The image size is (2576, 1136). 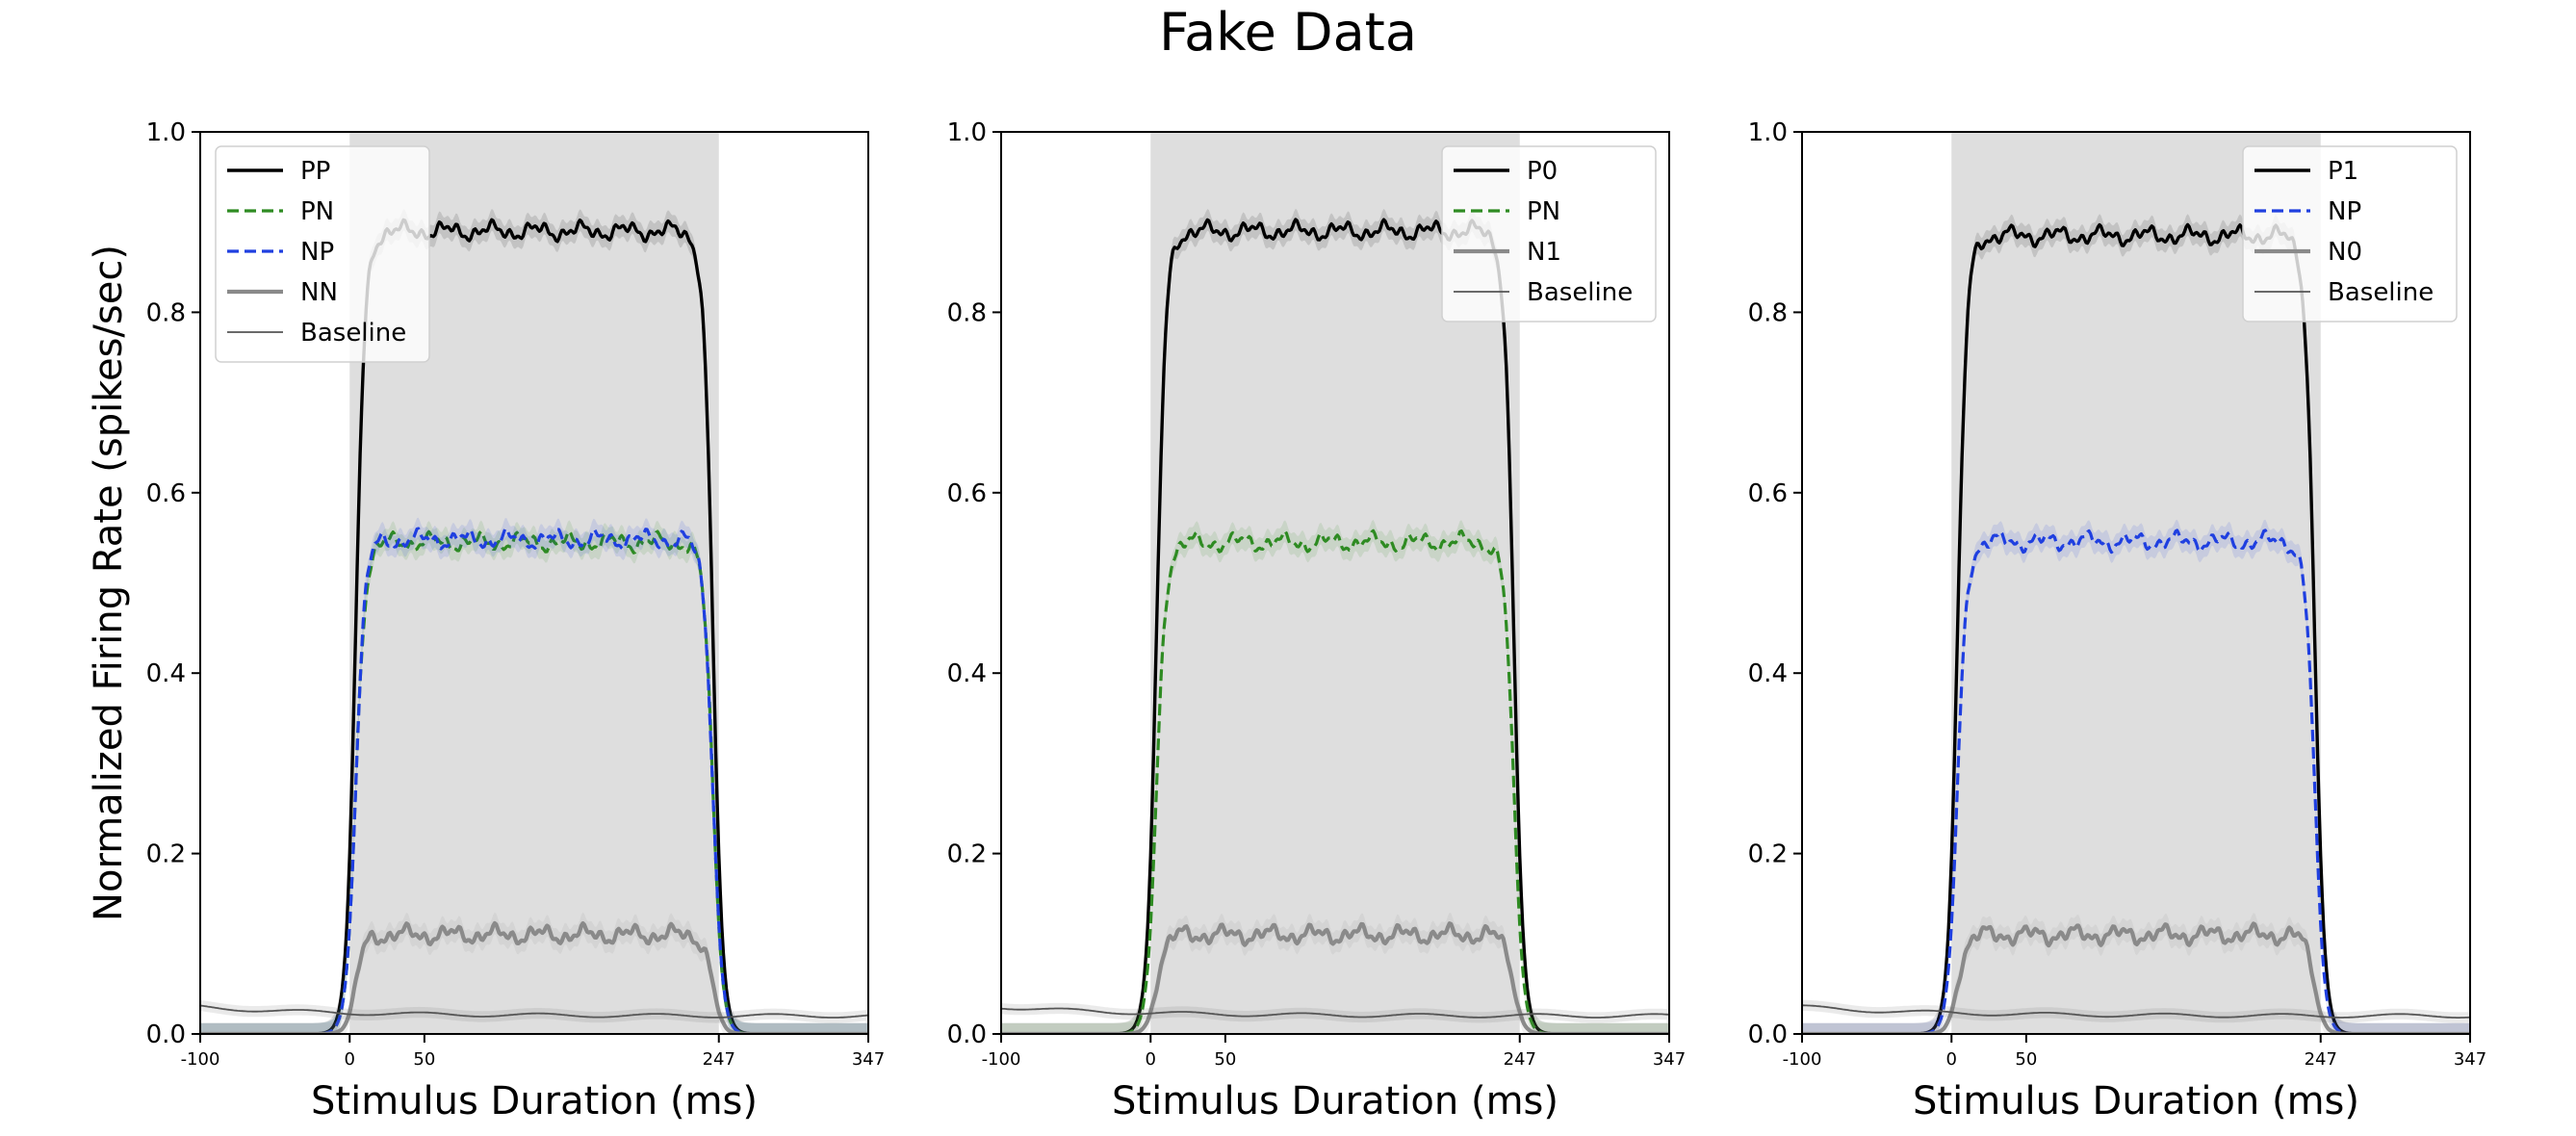 I want to click on y-axis-label: Normalized Firing Rate (spikes/sec), so click(x=109, y=583).